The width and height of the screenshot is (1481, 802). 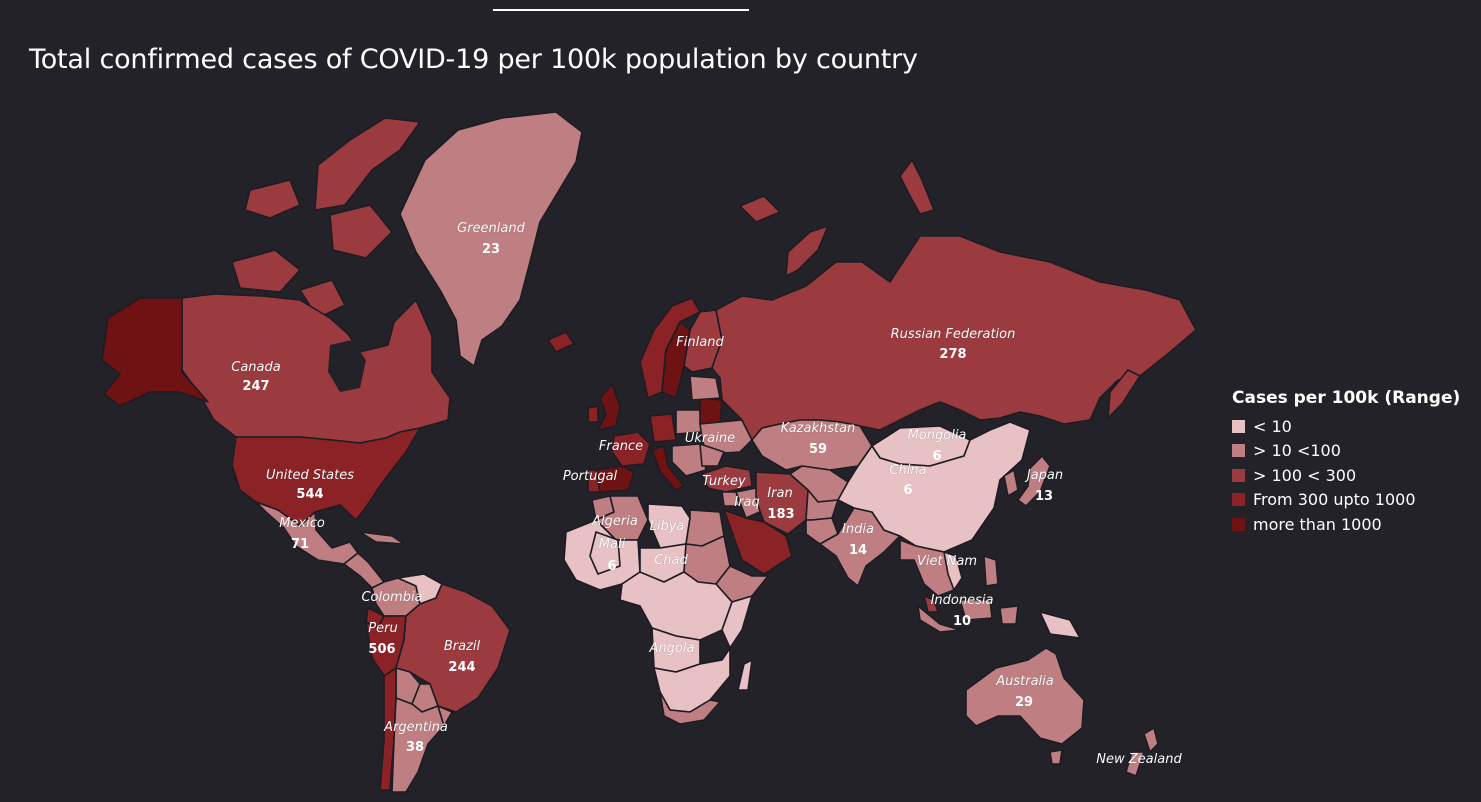 I want to click on country-russia-north-islands, so click(x=917, y=187).